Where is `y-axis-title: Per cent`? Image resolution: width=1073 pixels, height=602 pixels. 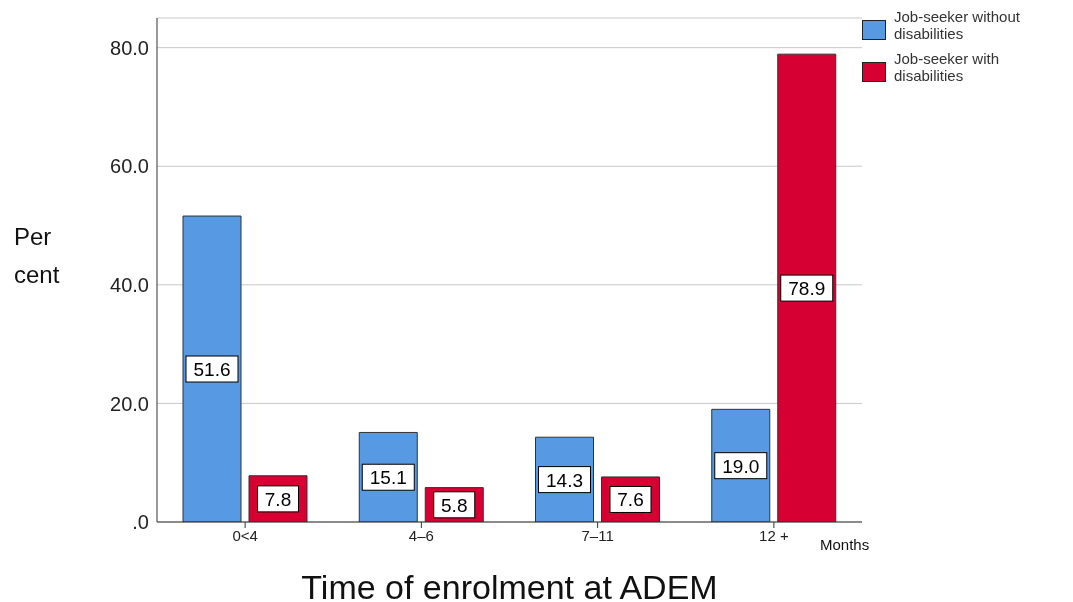 y-axis-title: Per cent is located at coordinates (37, 256).